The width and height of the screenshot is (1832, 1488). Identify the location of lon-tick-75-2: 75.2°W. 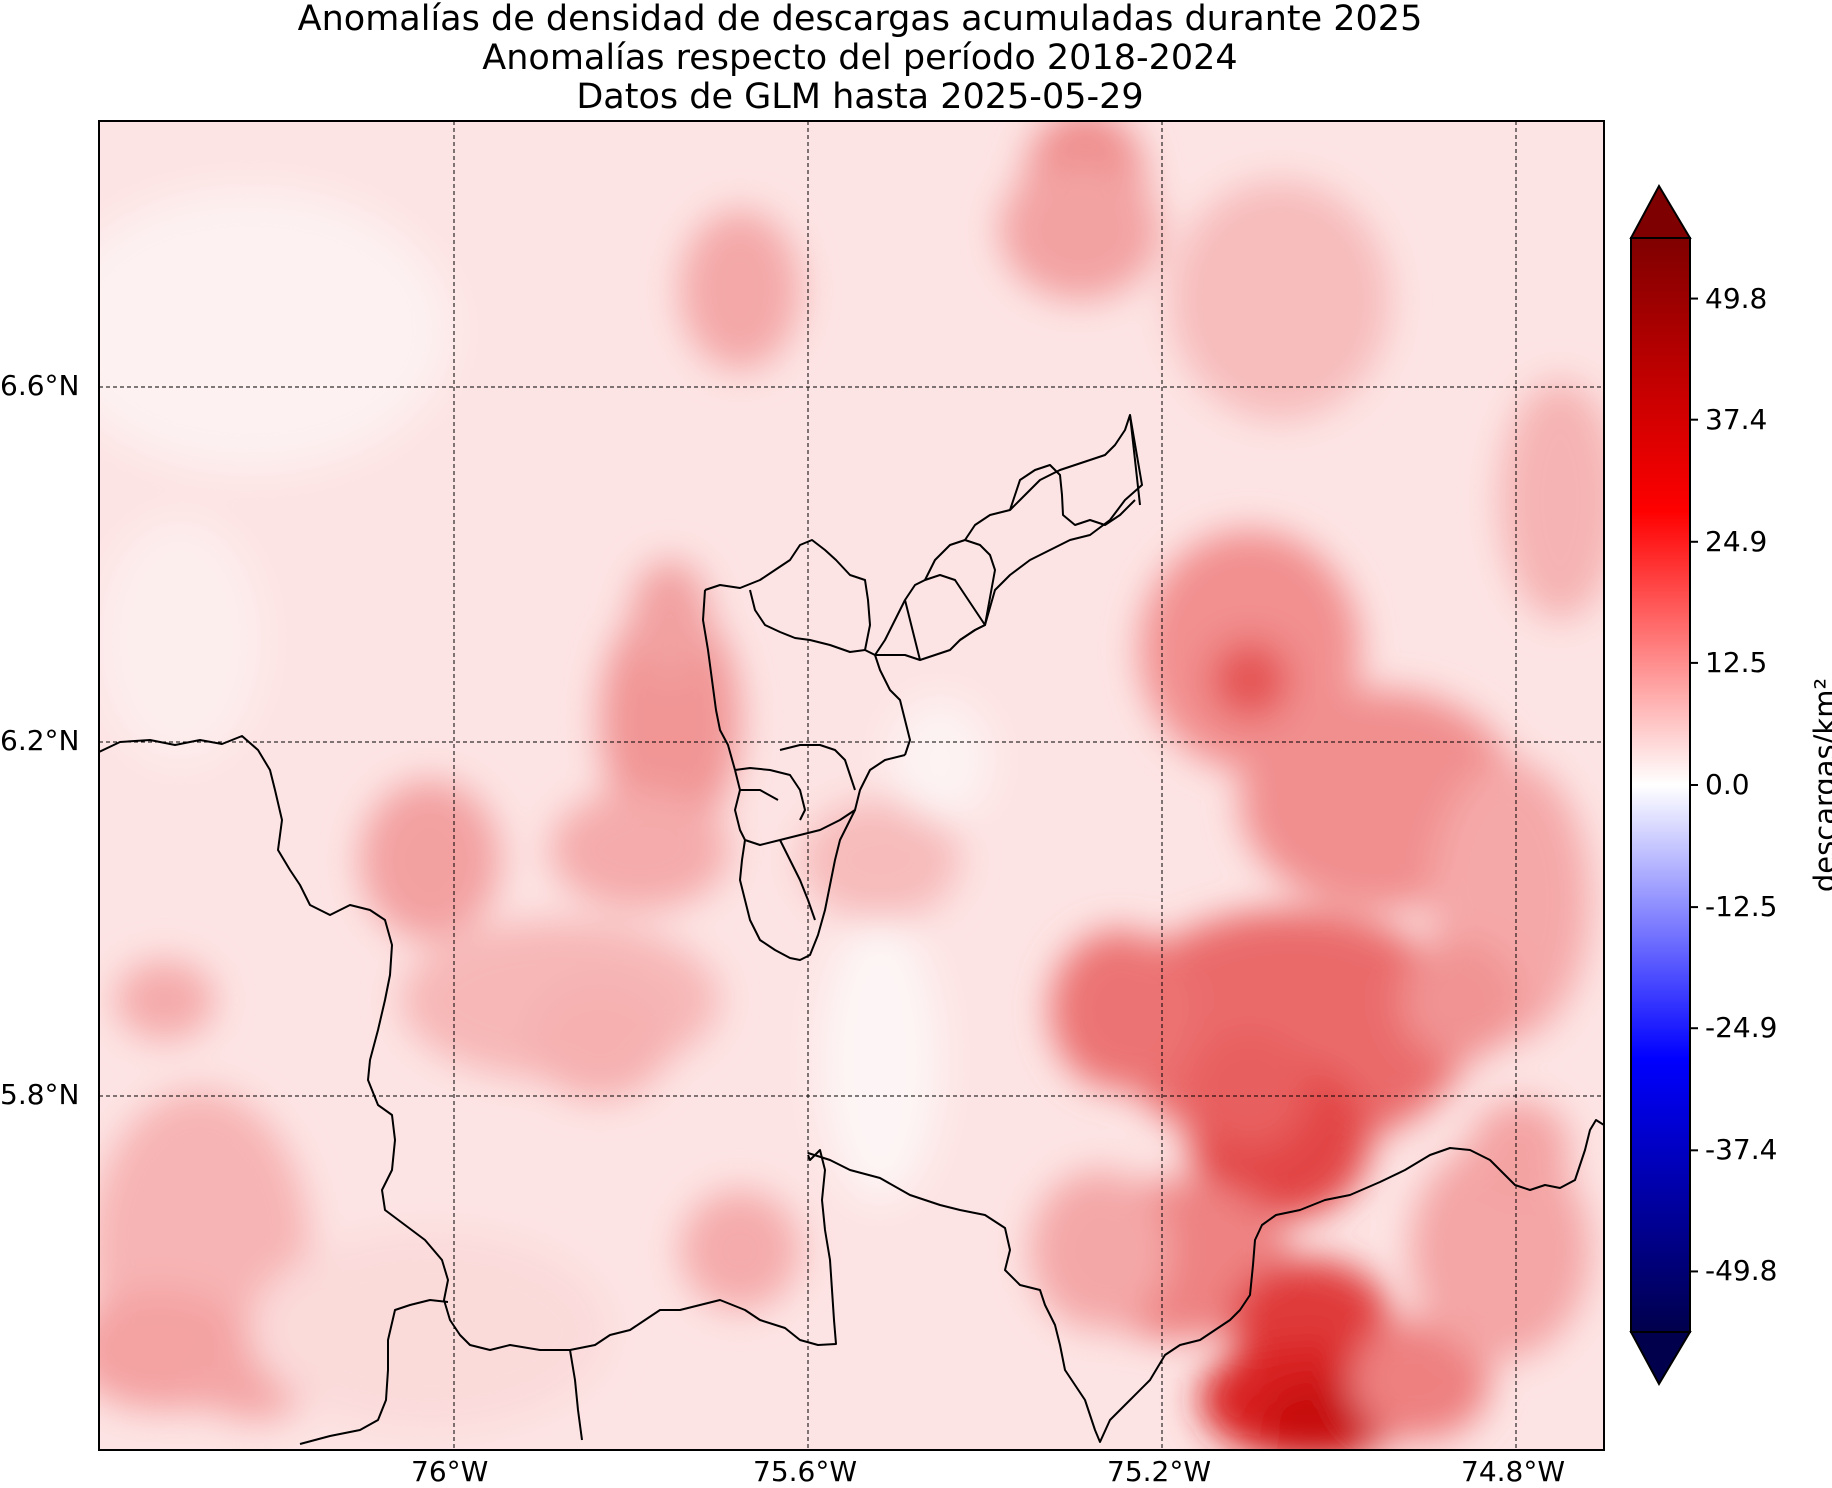
(1159, 1471).